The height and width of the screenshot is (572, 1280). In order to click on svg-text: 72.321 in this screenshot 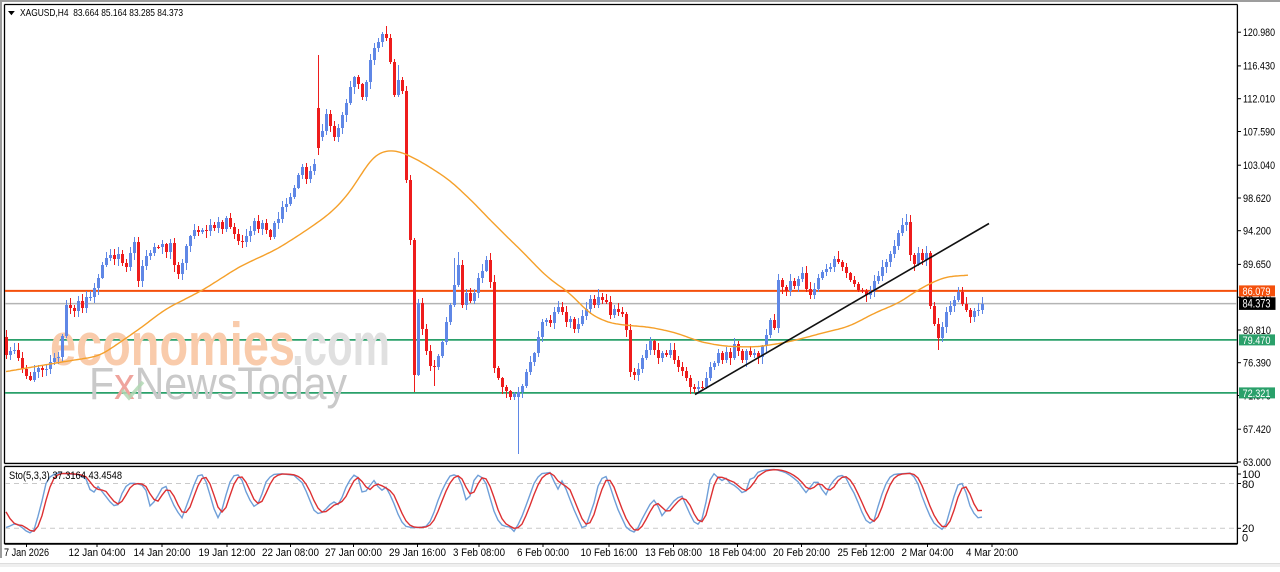, I will do `click(1257, 394)`.